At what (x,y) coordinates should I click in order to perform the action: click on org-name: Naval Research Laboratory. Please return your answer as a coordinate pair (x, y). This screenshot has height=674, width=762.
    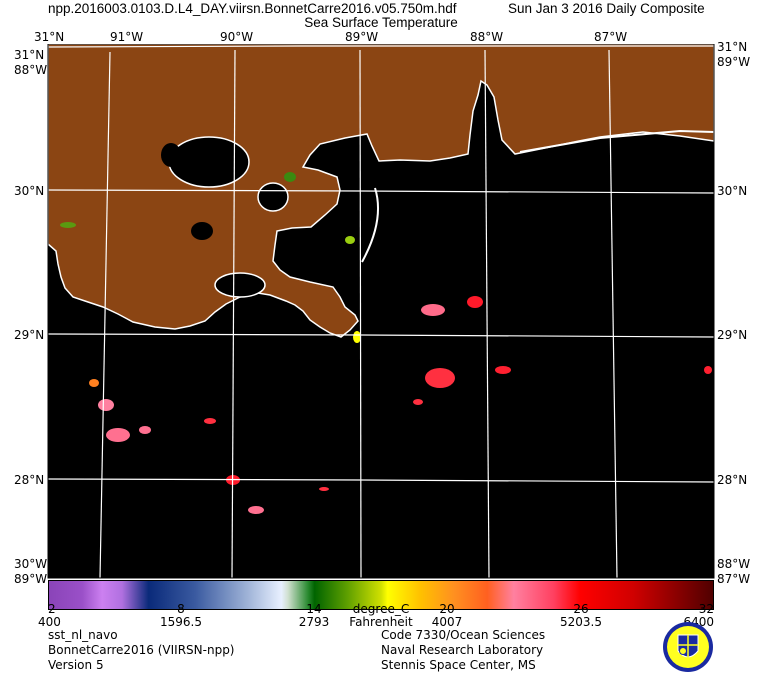
    Looking at the image, I should click on (462, 650).